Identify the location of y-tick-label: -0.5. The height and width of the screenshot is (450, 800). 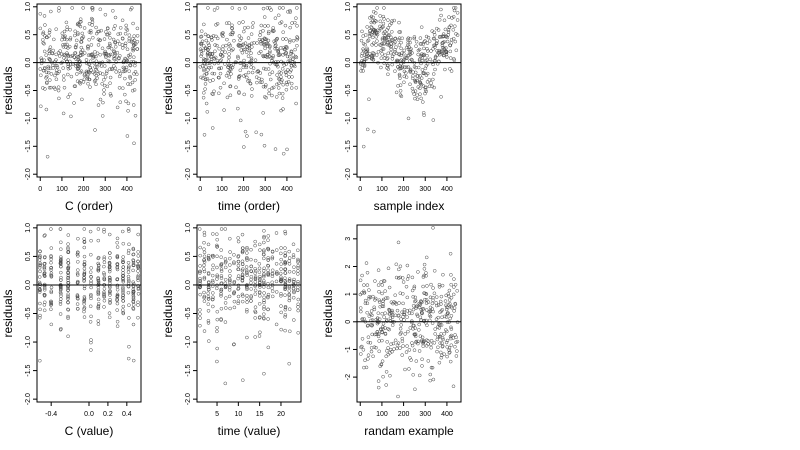
(348, 90).